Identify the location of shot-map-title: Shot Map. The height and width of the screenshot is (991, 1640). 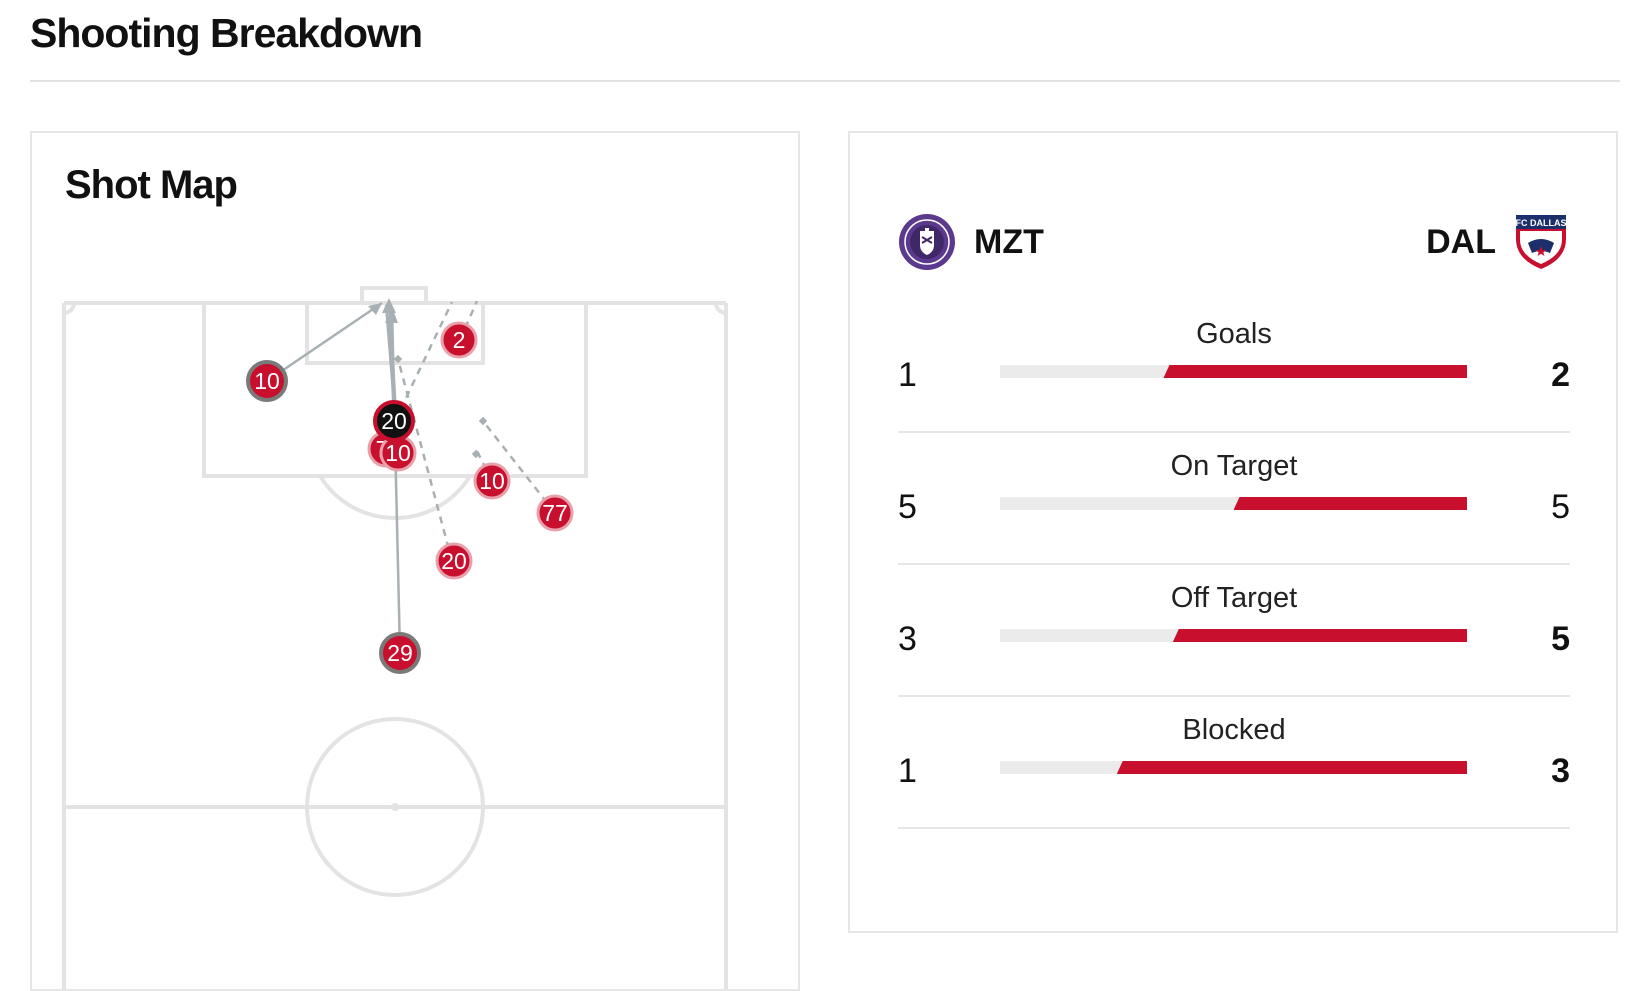
(151, 185).